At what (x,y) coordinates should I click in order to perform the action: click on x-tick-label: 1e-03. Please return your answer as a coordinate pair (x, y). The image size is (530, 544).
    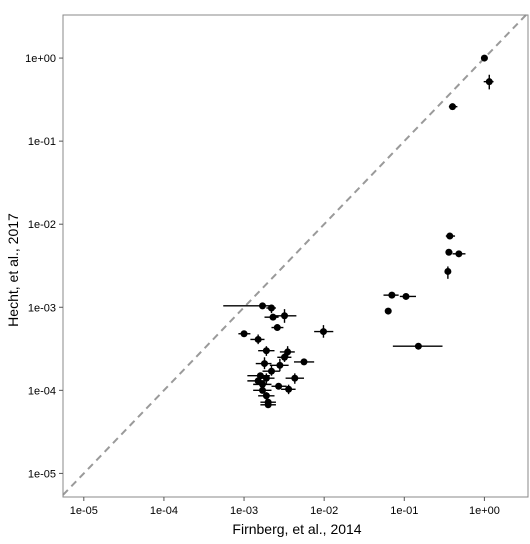
    Looking at the image, I should click on (244, 511).